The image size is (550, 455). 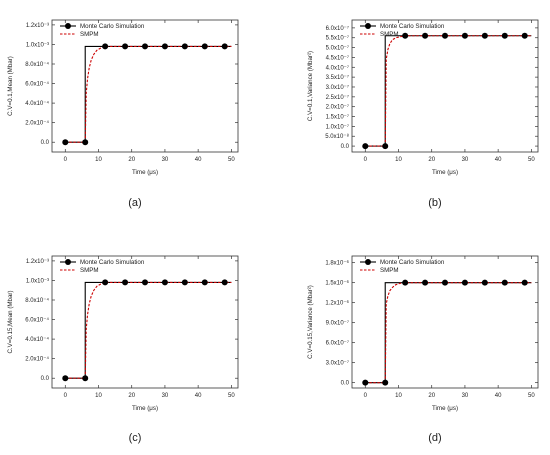 What do you see at coordinates (337, 323) in the screenshot?
I see `y-tick-label: 9.0x10⁻⁷` at bounding box center [337, 323].